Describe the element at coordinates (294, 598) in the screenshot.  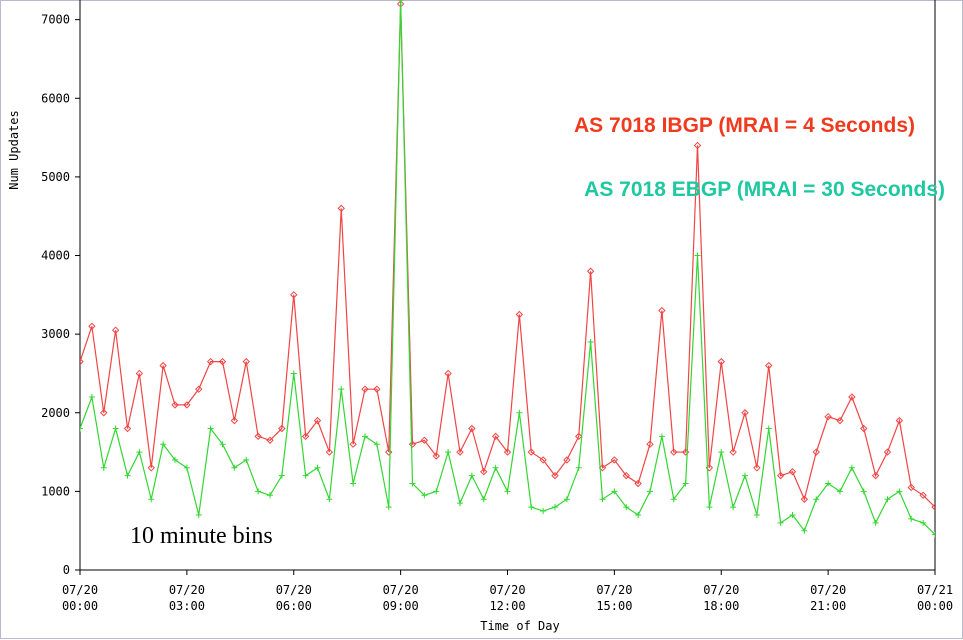
I see `x-tick-label: 07/20 06:00` at that location.